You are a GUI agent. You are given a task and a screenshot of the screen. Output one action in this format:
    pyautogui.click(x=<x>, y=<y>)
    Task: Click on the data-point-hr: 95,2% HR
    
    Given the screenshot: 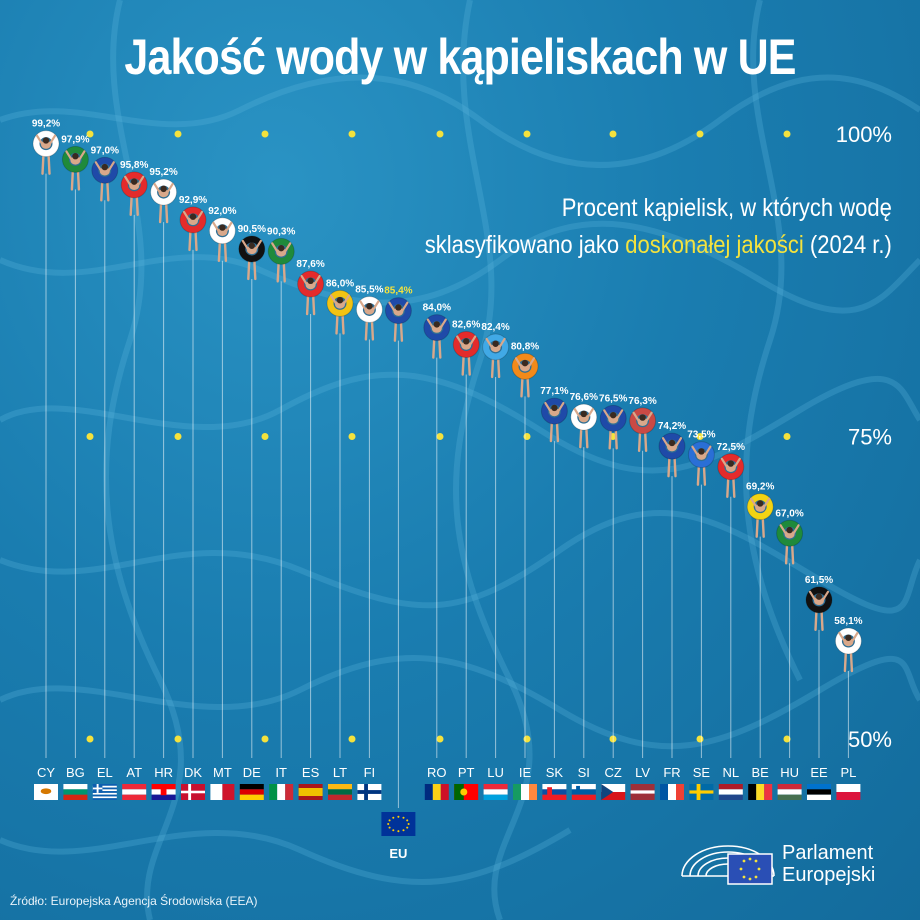 What is the action you would take?
    pyautogui.click(x=163, y=483)
    